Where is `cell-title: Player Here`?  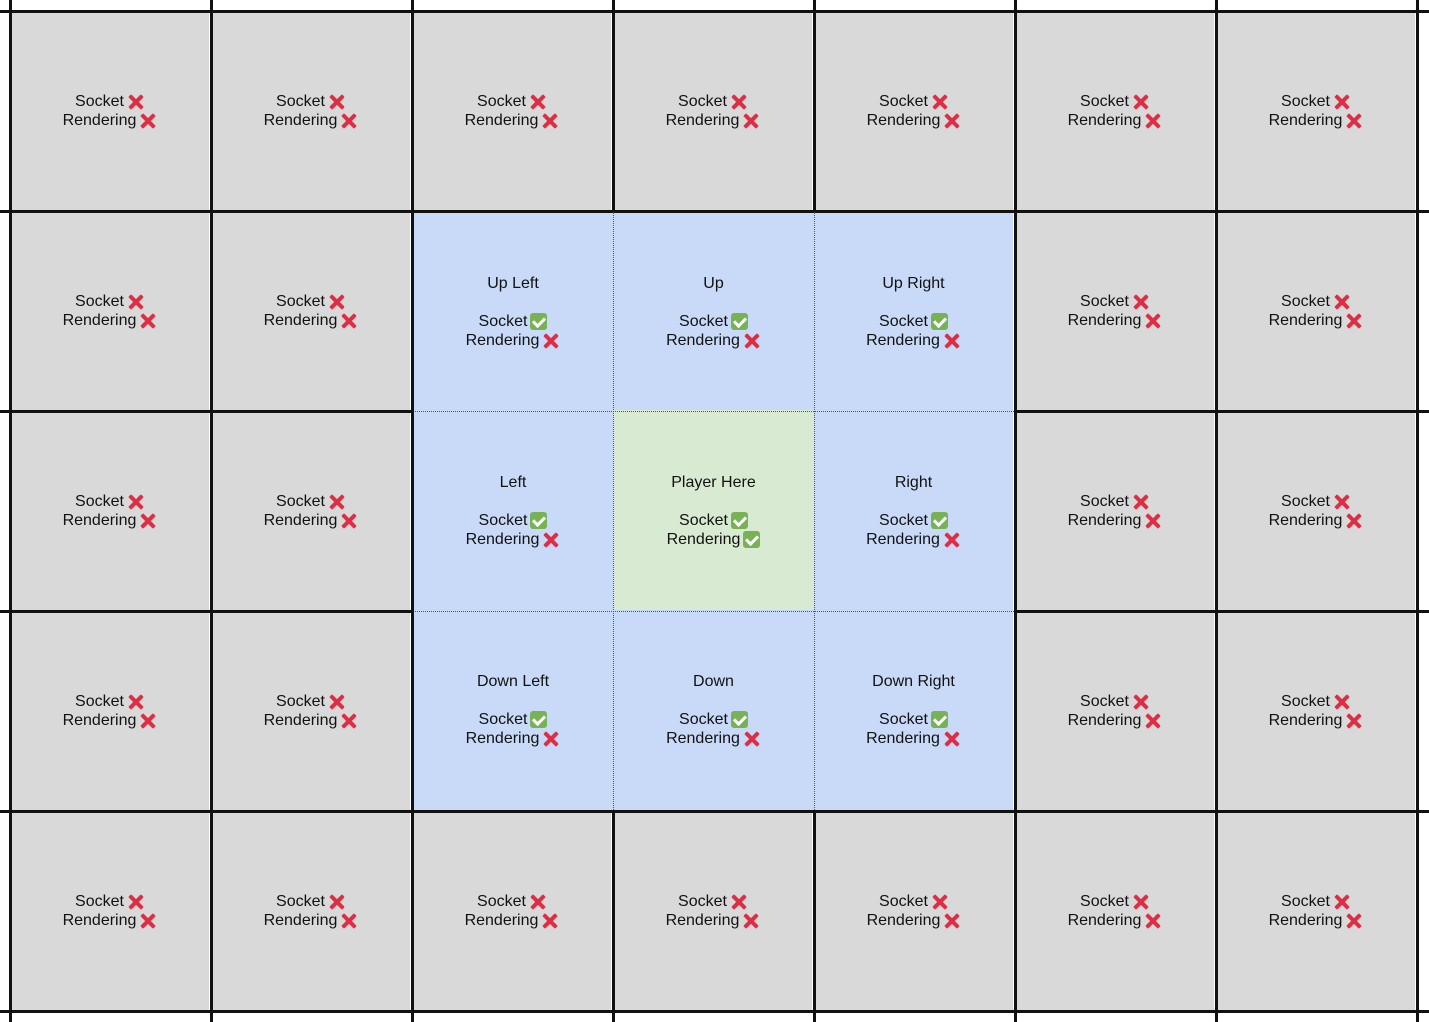 cell-title: Player Here is located at coordinates (713, 482).